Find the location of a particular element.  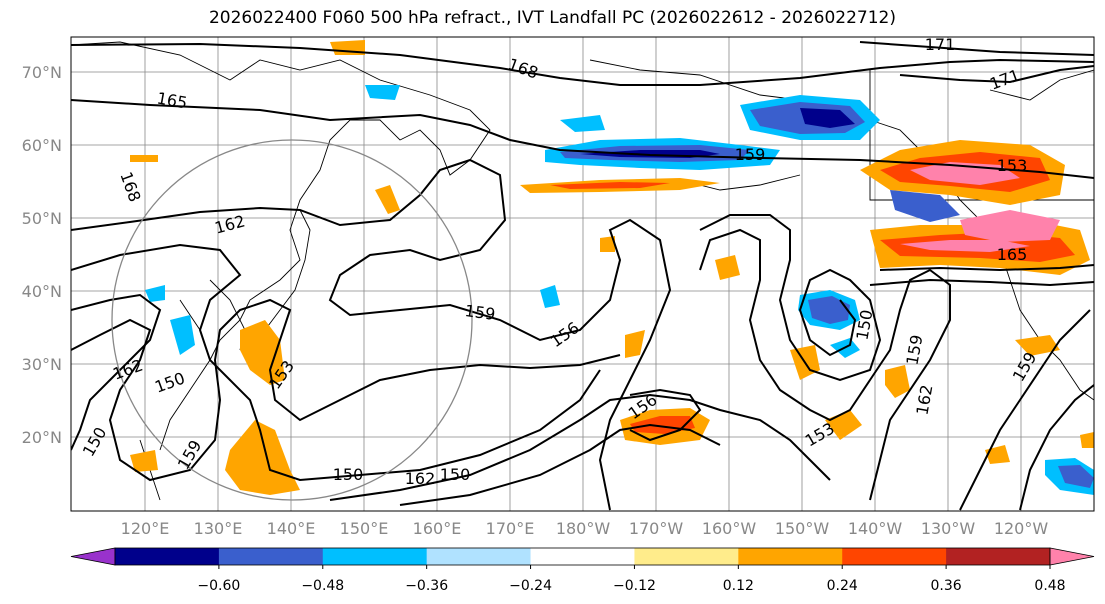

colorbar-tick-label: 0.24 is located at coordinates (842, 586).